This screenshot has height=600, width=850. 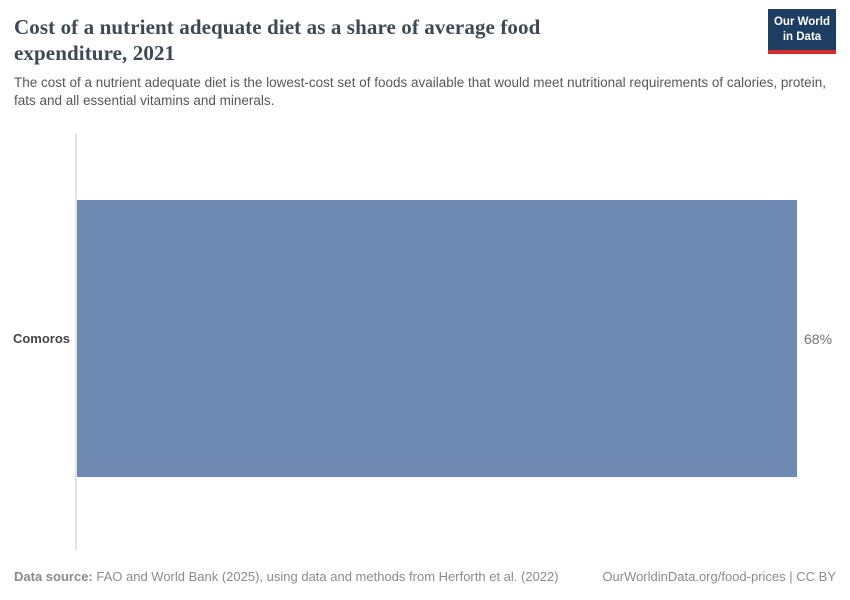 I want to click on entity-label-comoros: Comoros, so click(x=41, y=338).